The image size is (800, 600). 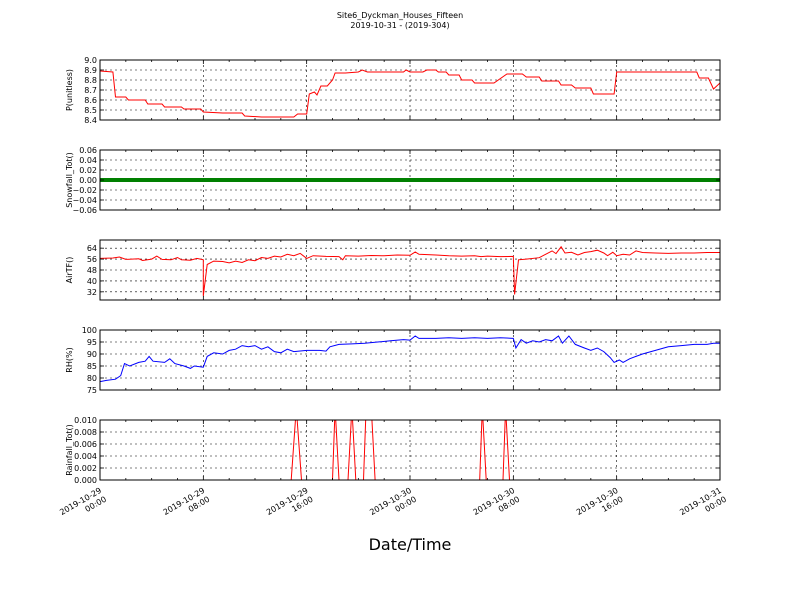 What do you see at coordinates (410, 544) in the screenshot?
I see `x-axis-label: Date/Time` at bounding box center [410, 544].